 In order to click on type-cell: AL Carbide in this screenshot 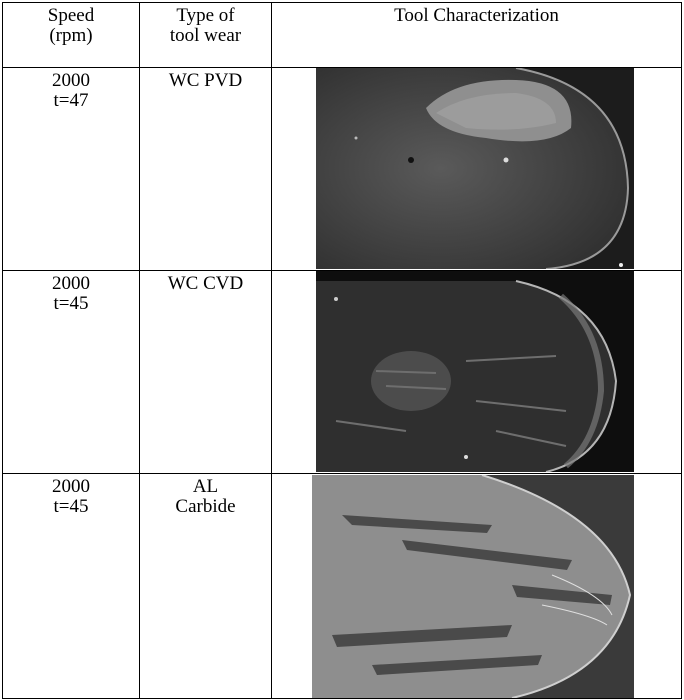, I will do `click(205, 586)`.